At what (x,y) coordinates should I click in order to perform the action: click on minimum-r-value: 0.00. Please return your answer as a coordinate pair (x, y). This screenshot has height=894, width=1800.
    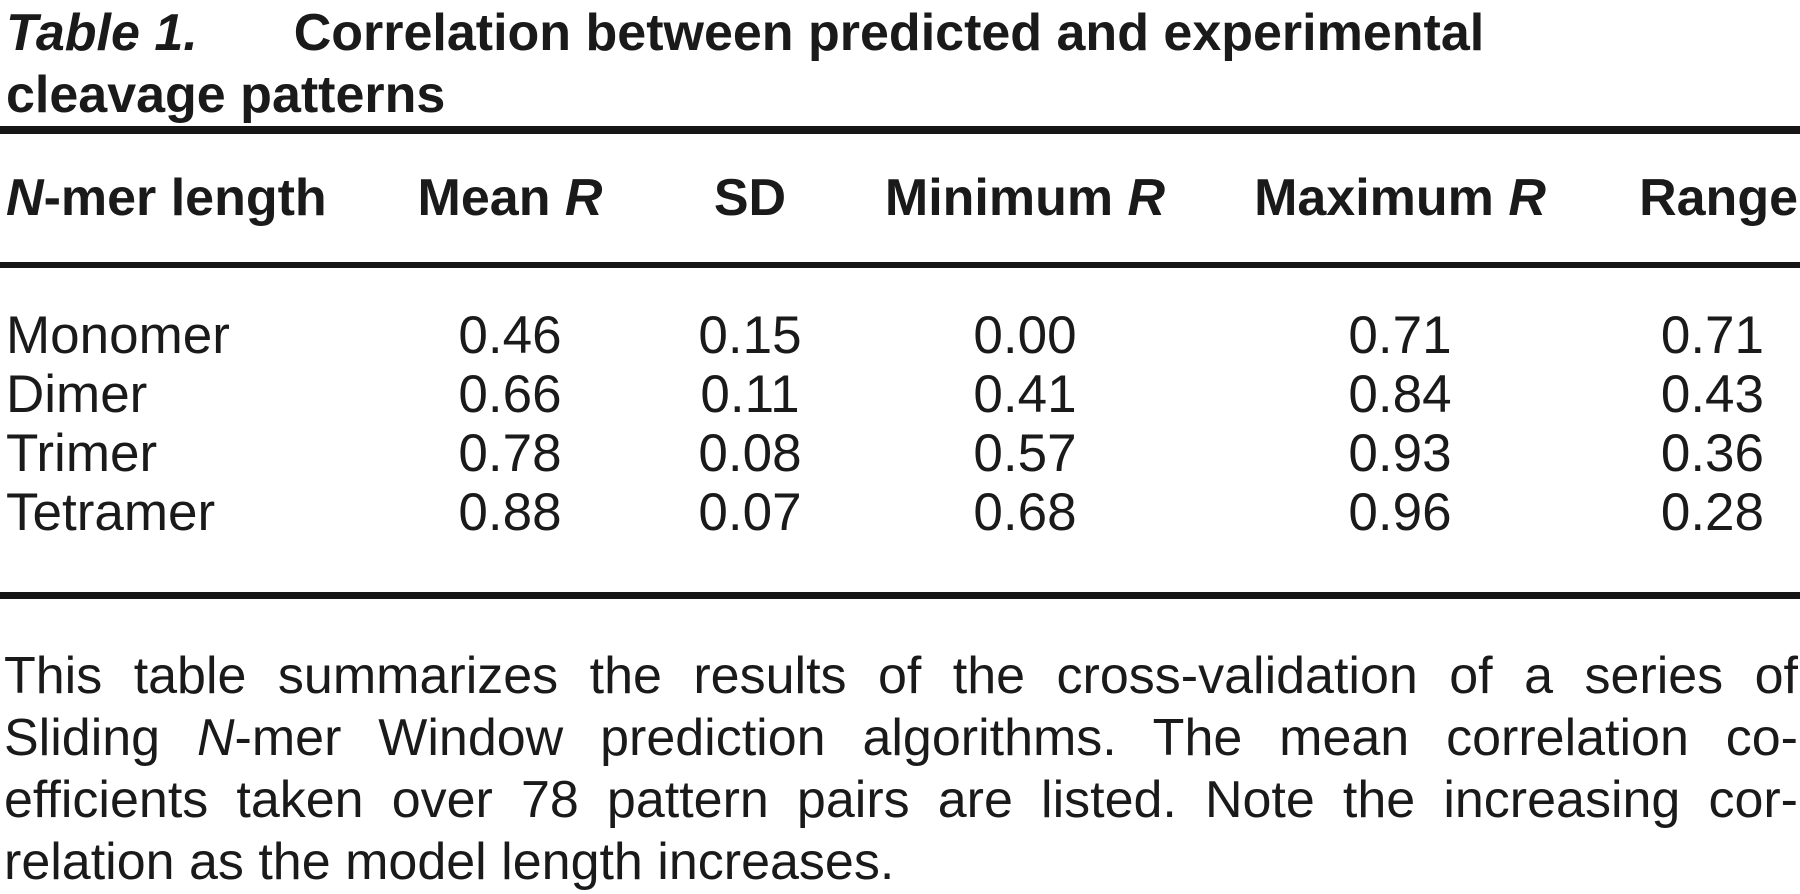
    Looking at the image, I should click on (1025, 335).